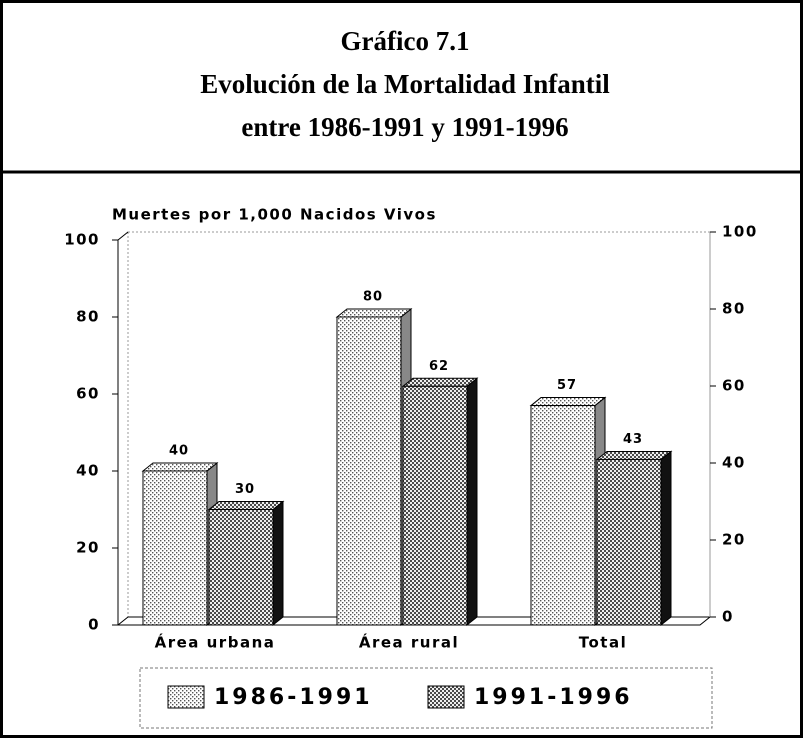 This screenshot has height=738, width=803. Describe the element at coordinates (603, 643) in the screenshot. I see `x-tick-label: Total` at that location.